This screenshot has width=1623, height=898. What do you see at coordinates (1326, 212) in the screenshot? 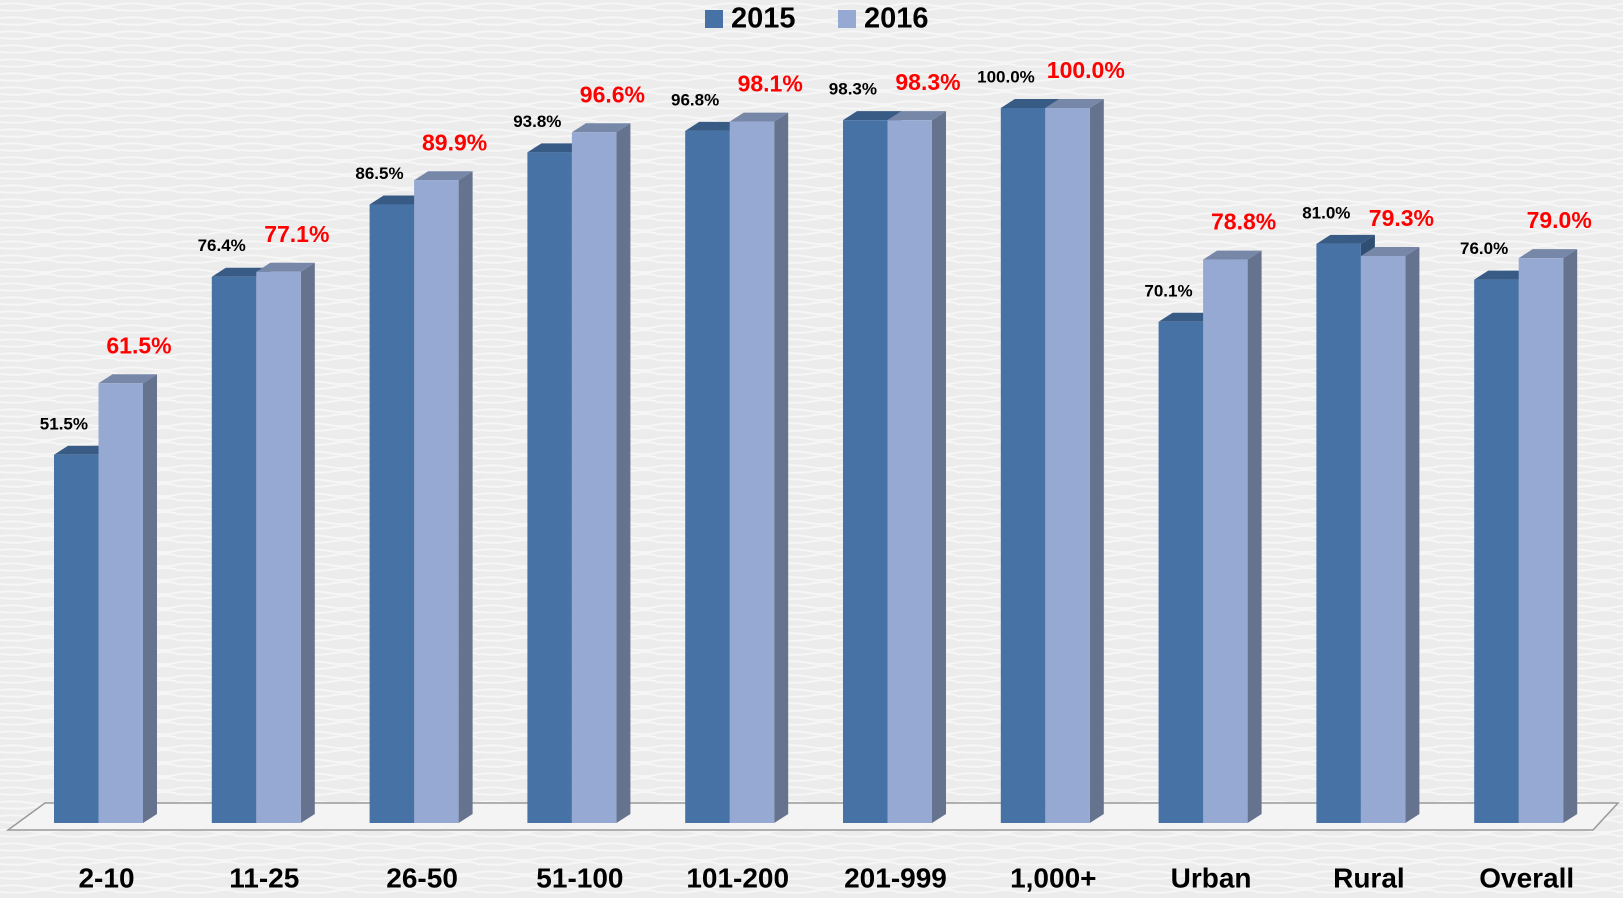
I see `data-label: 81.0%` at bounding box center [1326, 212].